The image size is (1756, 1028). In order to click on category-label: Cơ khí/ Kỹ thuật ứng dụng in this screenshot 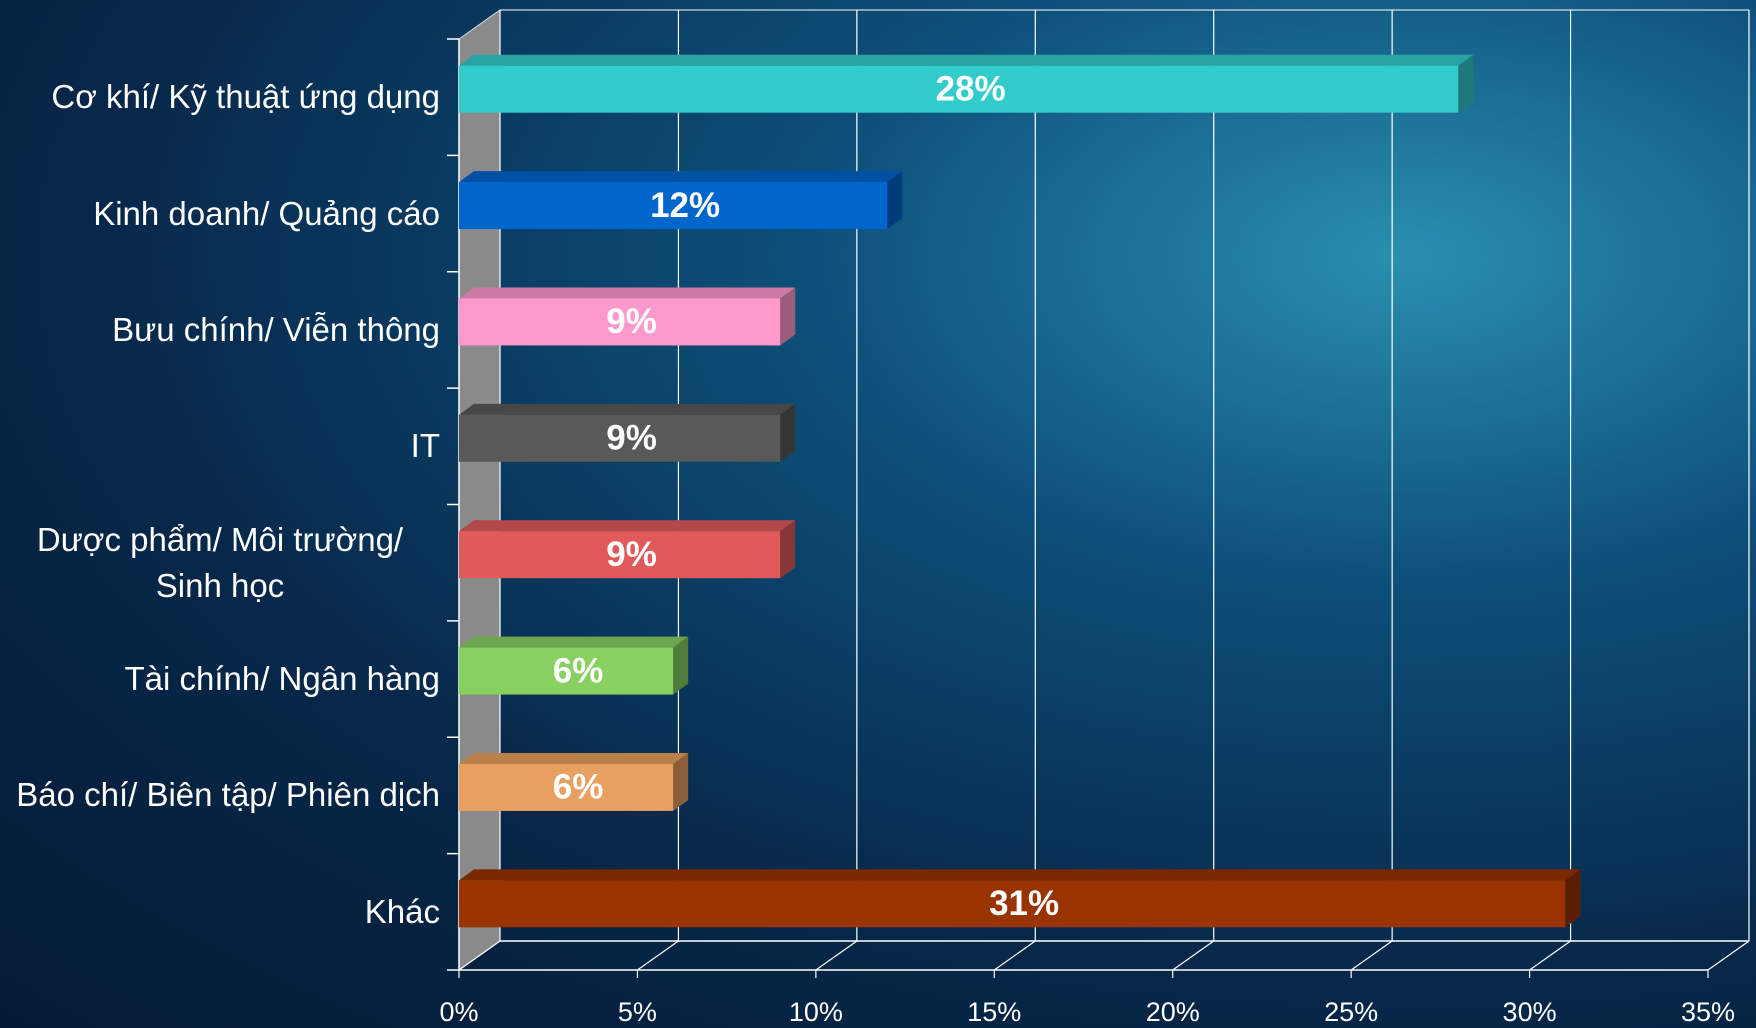, I will do `click(220, 97)`.